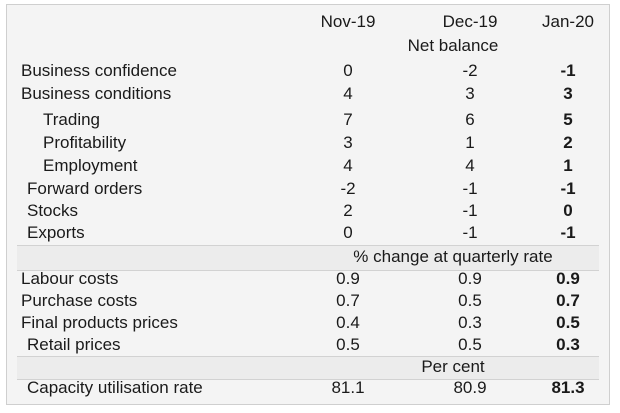 The image size is (620, 413). What do you see at coordinates (348, 142) in the screenshot?
I see `value-nov-19: 3` at bounding box center [348, 142].